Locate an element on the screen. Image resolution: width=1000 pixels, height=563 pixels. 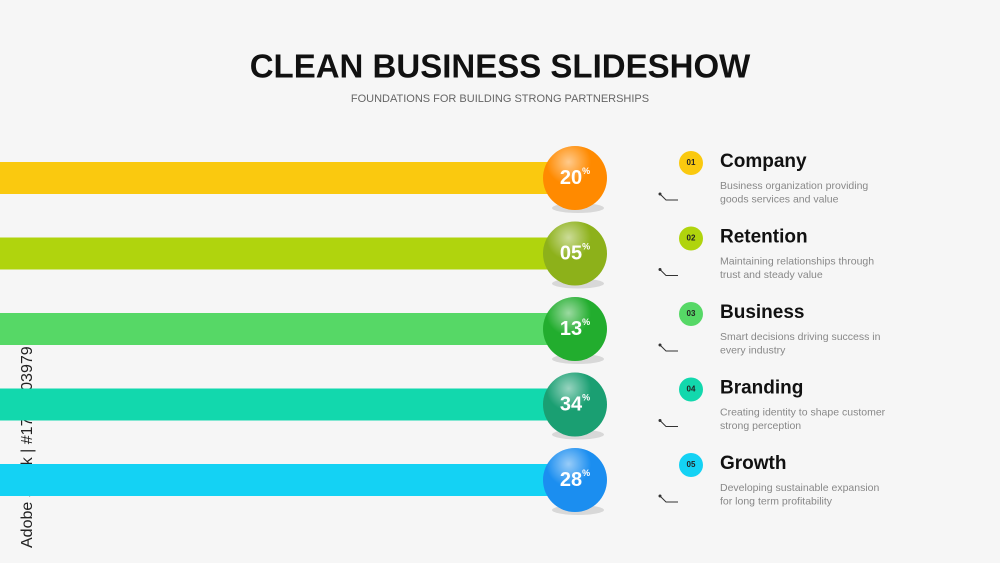
item-title: Branding is located at coordinates (761, 388).